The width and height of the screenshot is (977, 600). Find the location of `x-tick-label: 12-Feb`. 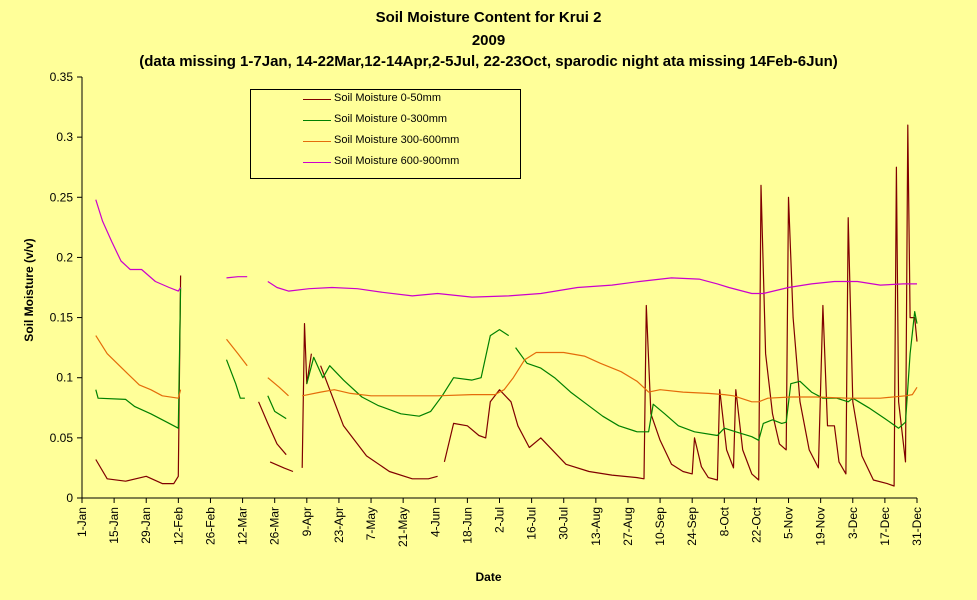

x-tick-label: 12-Feb is located at coordinates (178, 526).